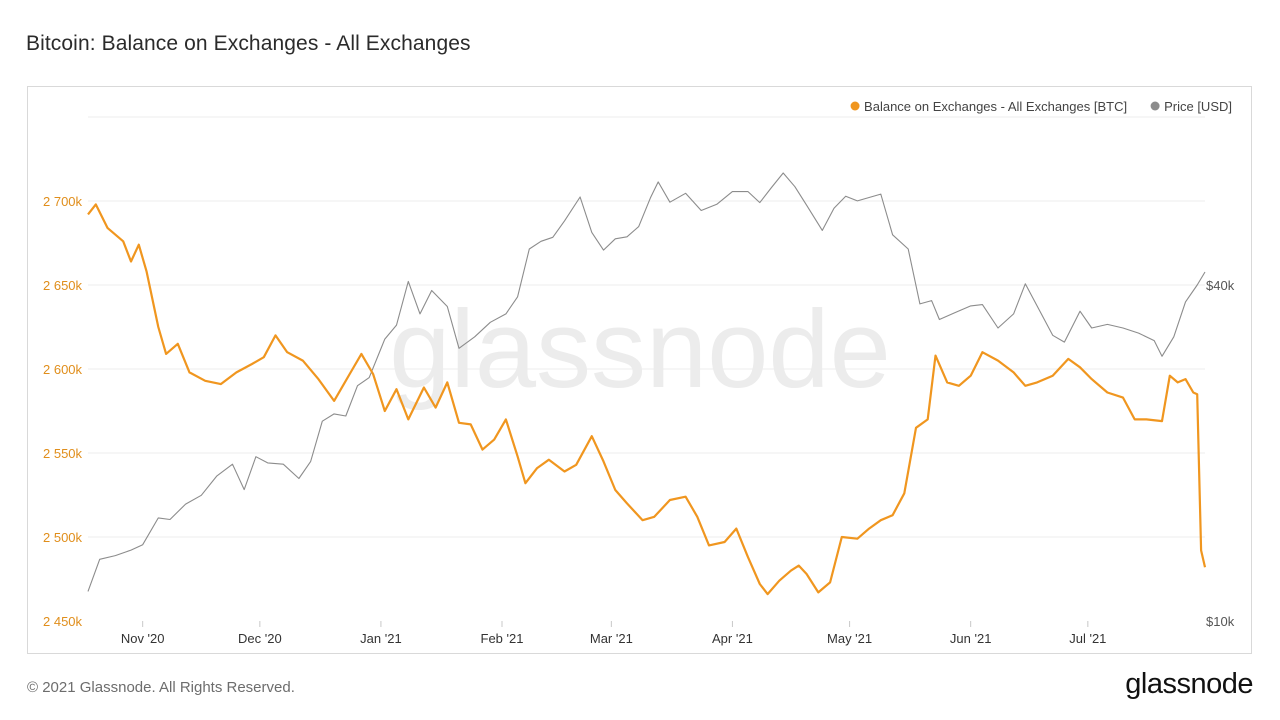  Describe the element at coordinates (260, 638) in the screenshot. I see `x-tick-label: Dec '20` at that location.